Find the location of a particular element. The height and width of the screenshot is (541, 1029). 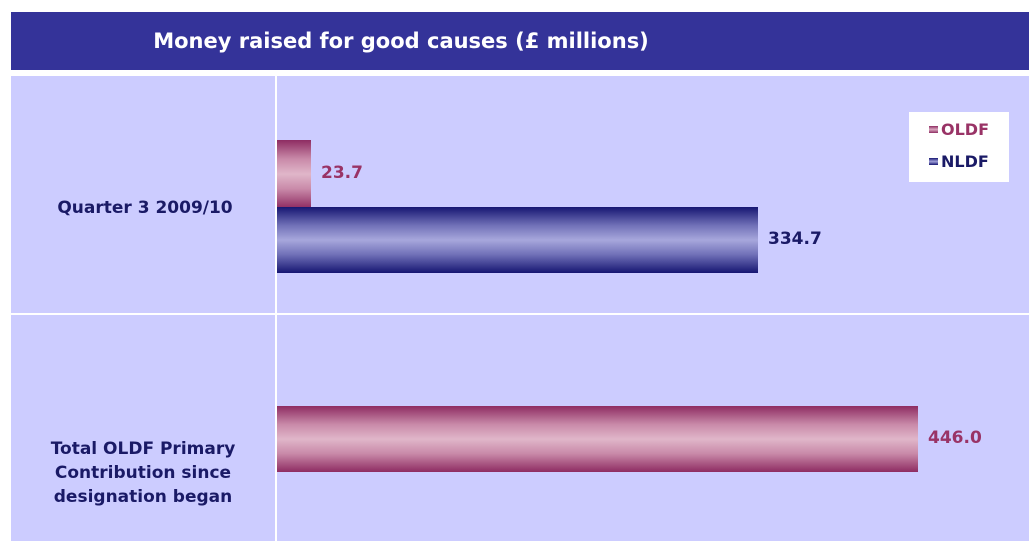

category-axis-divider is located at coordinates (276, 308).